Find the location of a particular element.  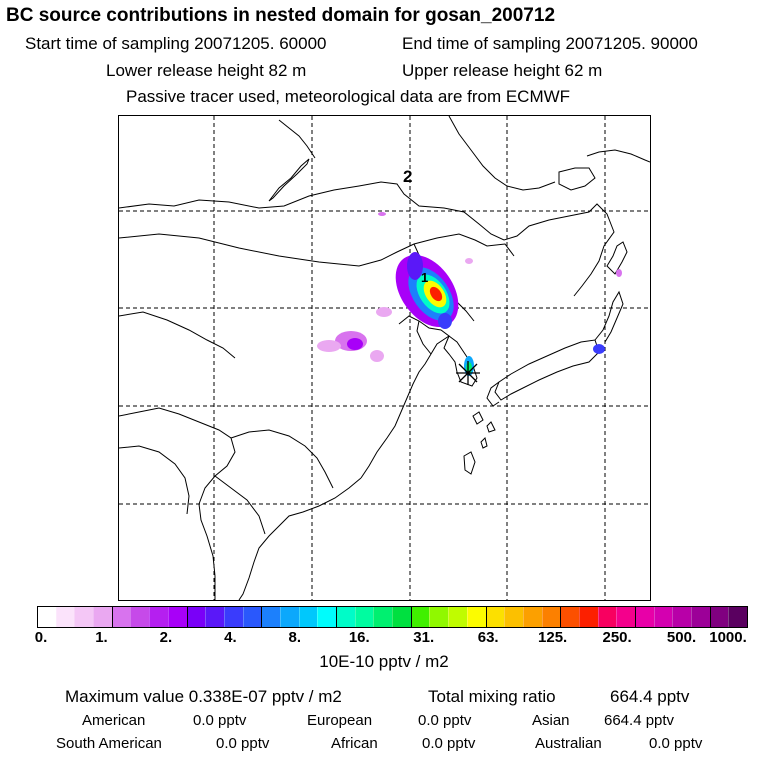

region-name: Australian is located at coordinates (568, 743).